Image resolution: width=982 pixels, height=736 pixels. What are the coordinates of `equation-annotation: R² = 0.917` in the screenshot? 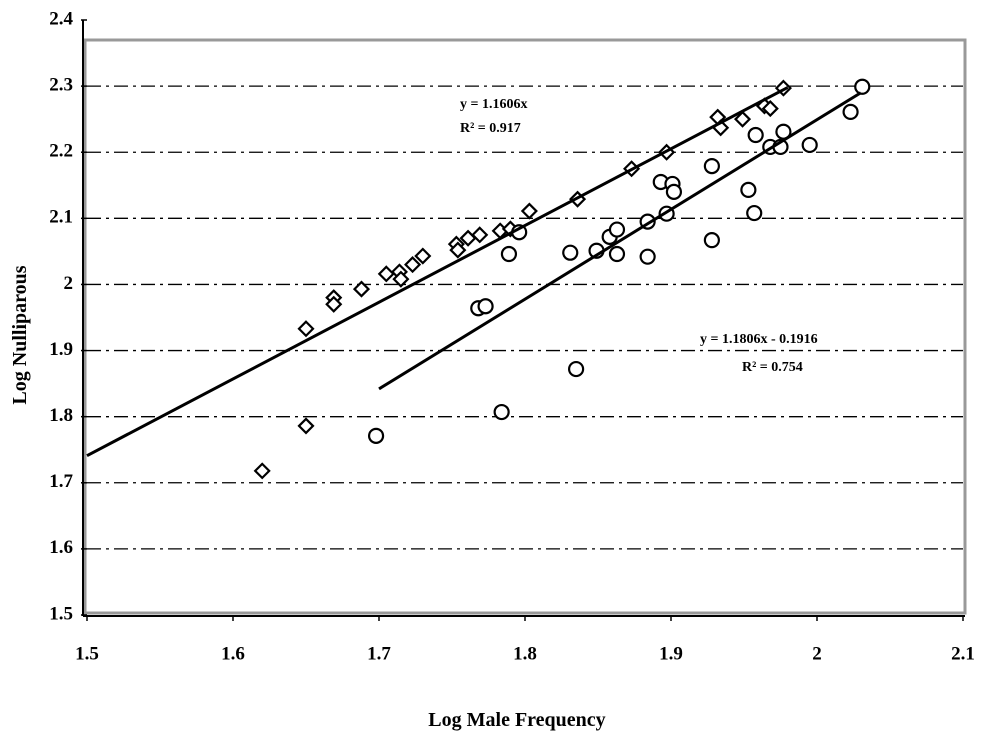 It's located at (490, 128).